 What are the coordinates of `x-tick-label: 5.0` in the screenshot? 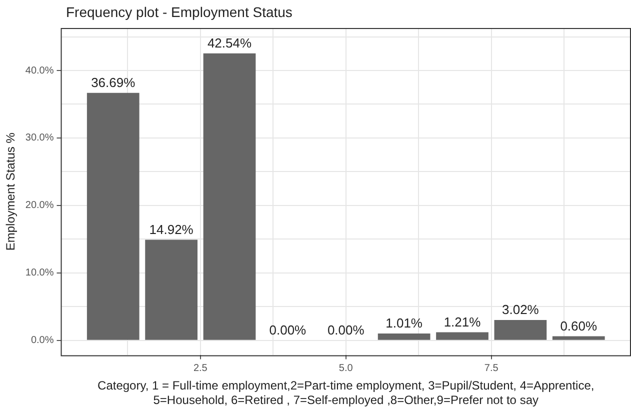 It's located at (346, 368).